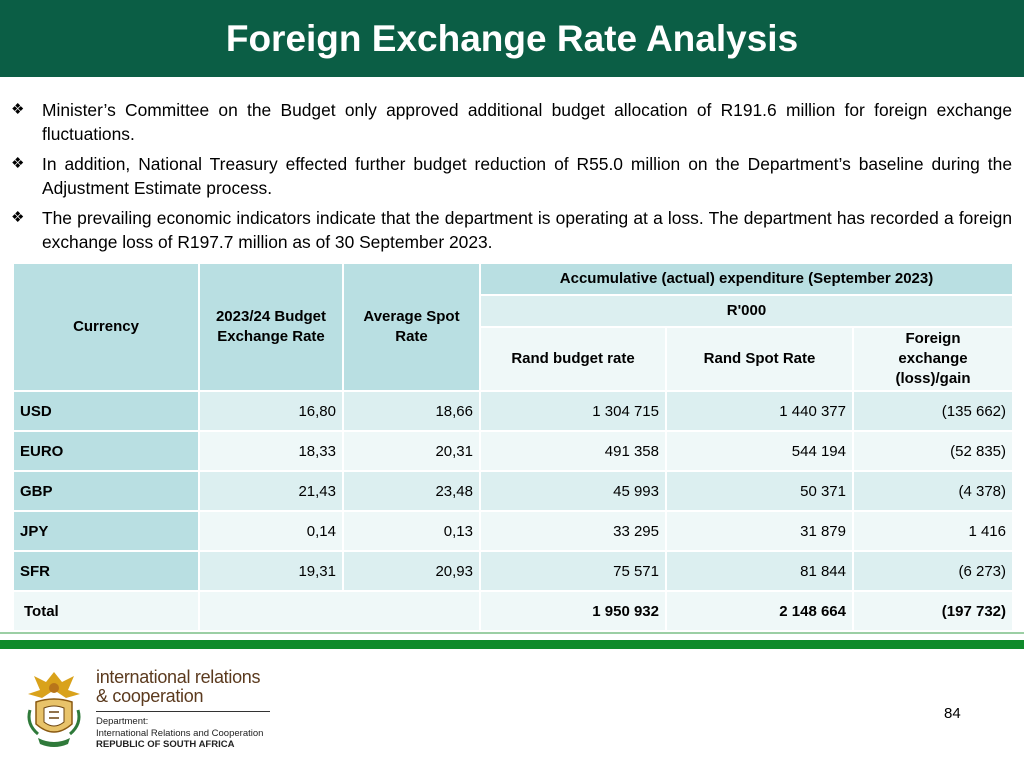 This screenshot has width=1024, height=768. I want to click on rand-spot-cell: 31 879, so click(759, 531).